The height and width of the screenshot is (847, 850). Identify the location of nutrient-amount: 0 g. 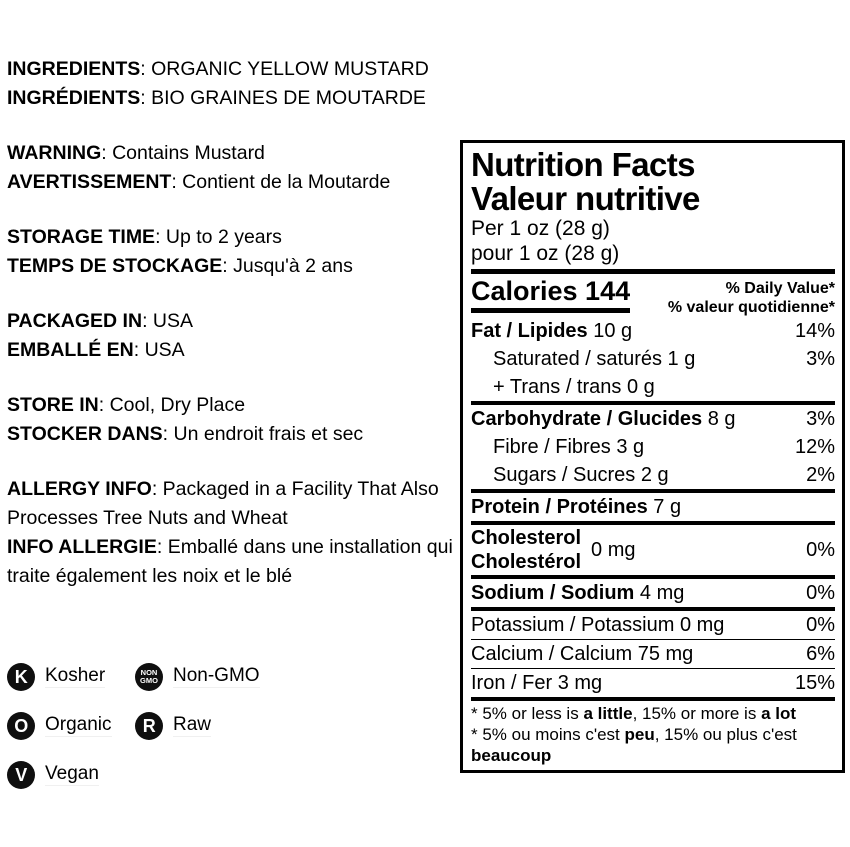
(640, 387).